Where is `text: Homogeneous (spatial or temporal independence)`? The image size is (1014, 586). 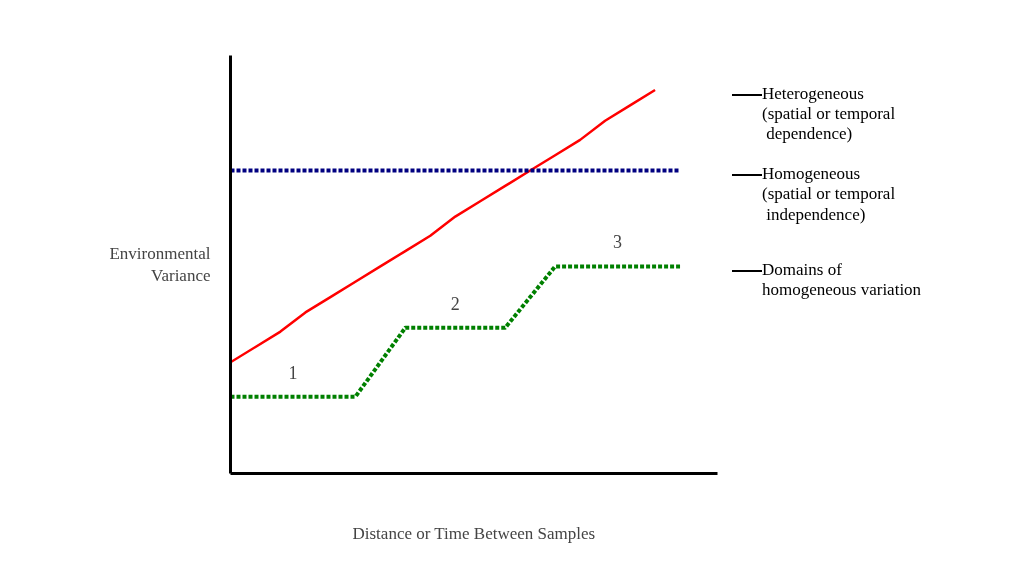
text: Homogeneous (spatial or temporal independence) is located at coordinates (829, 195).